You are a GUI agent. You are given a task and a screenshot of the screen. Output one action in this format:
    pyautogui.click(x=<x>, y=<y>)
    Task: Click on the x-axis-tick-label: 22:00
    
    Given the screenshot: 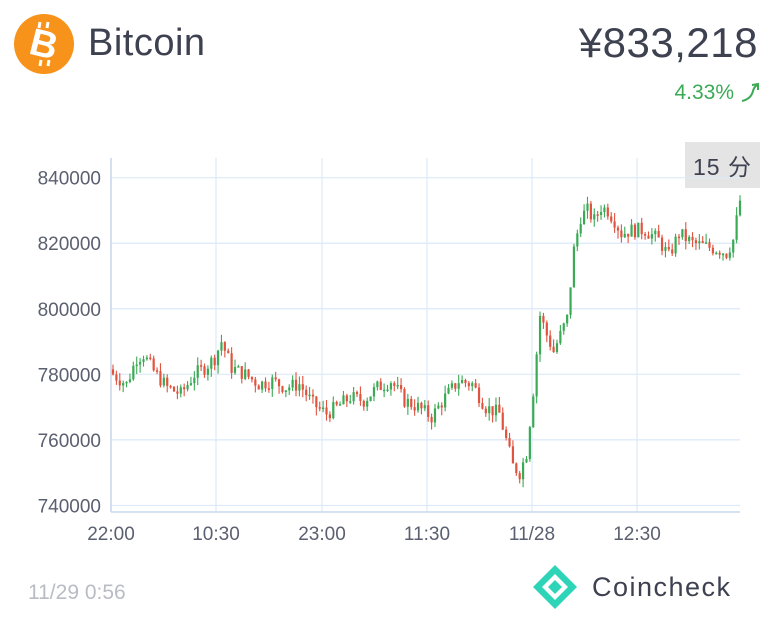 What is the action you would take?
    pyautogui.click(x=111, y=534)
    